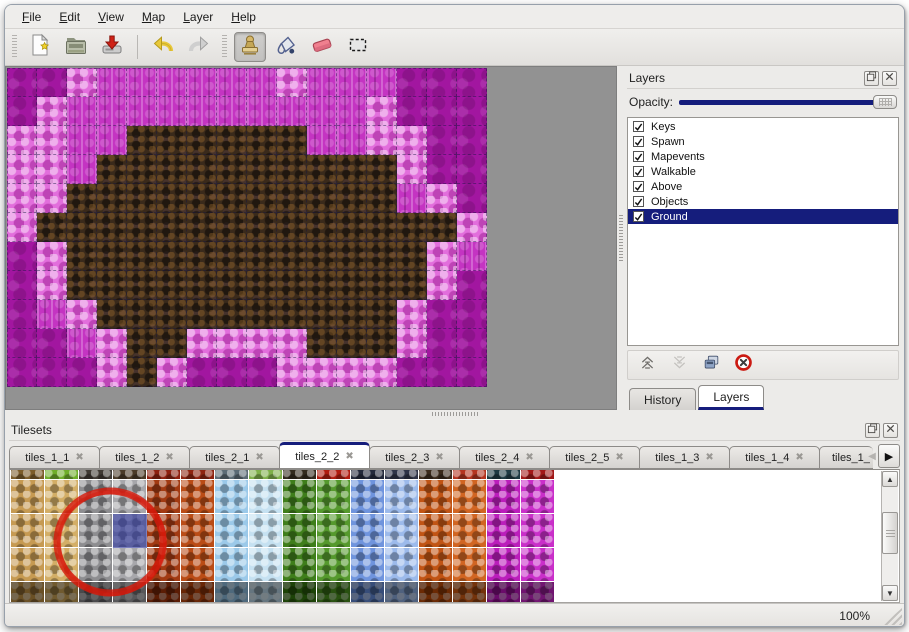 The image size is (909, 632). Describe the element at coordinates (322, 47) in the screenshot. I see `eraser-button` at that location.